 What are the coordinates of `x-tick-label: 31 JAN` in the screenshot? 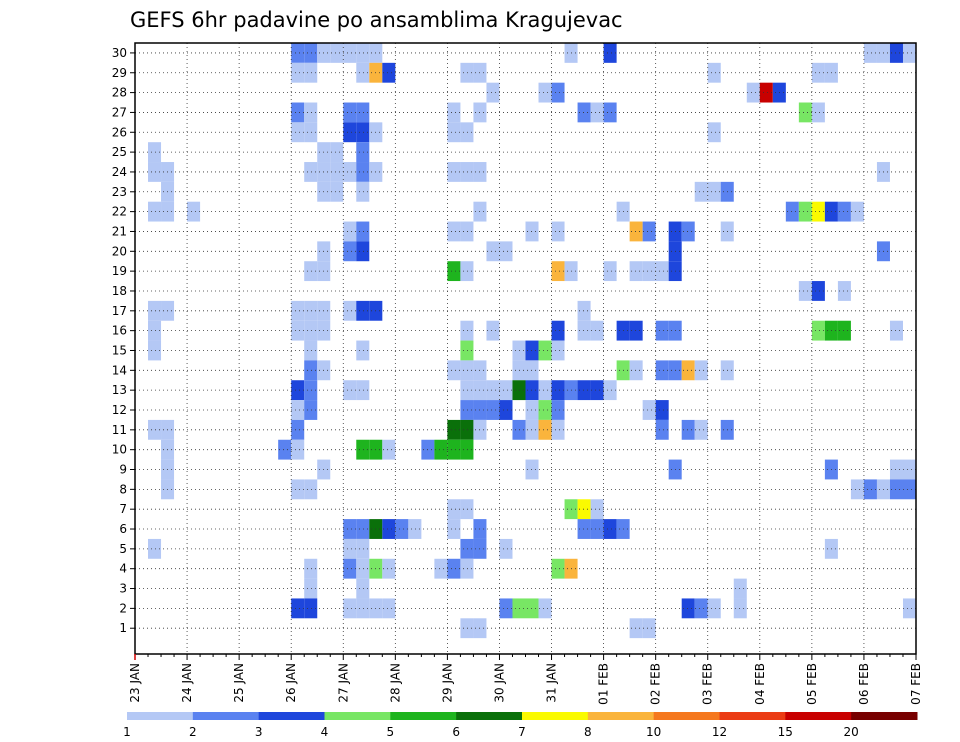 It's located at (552, 683).